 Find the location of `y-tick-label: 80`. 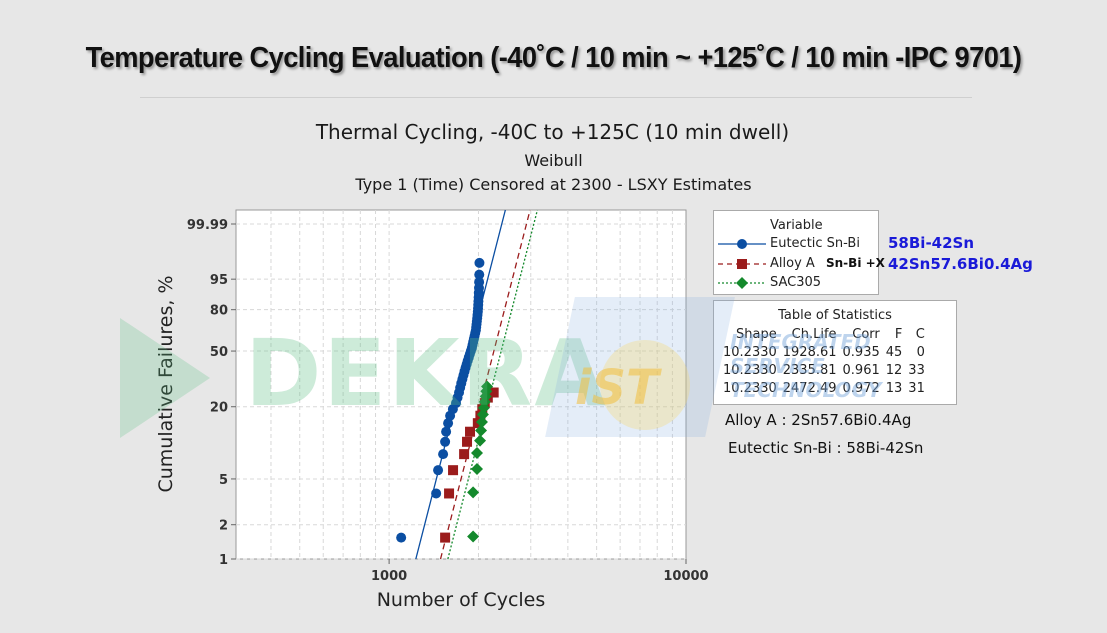

y-tick-label: 80 is located at coordinates (219, 311).